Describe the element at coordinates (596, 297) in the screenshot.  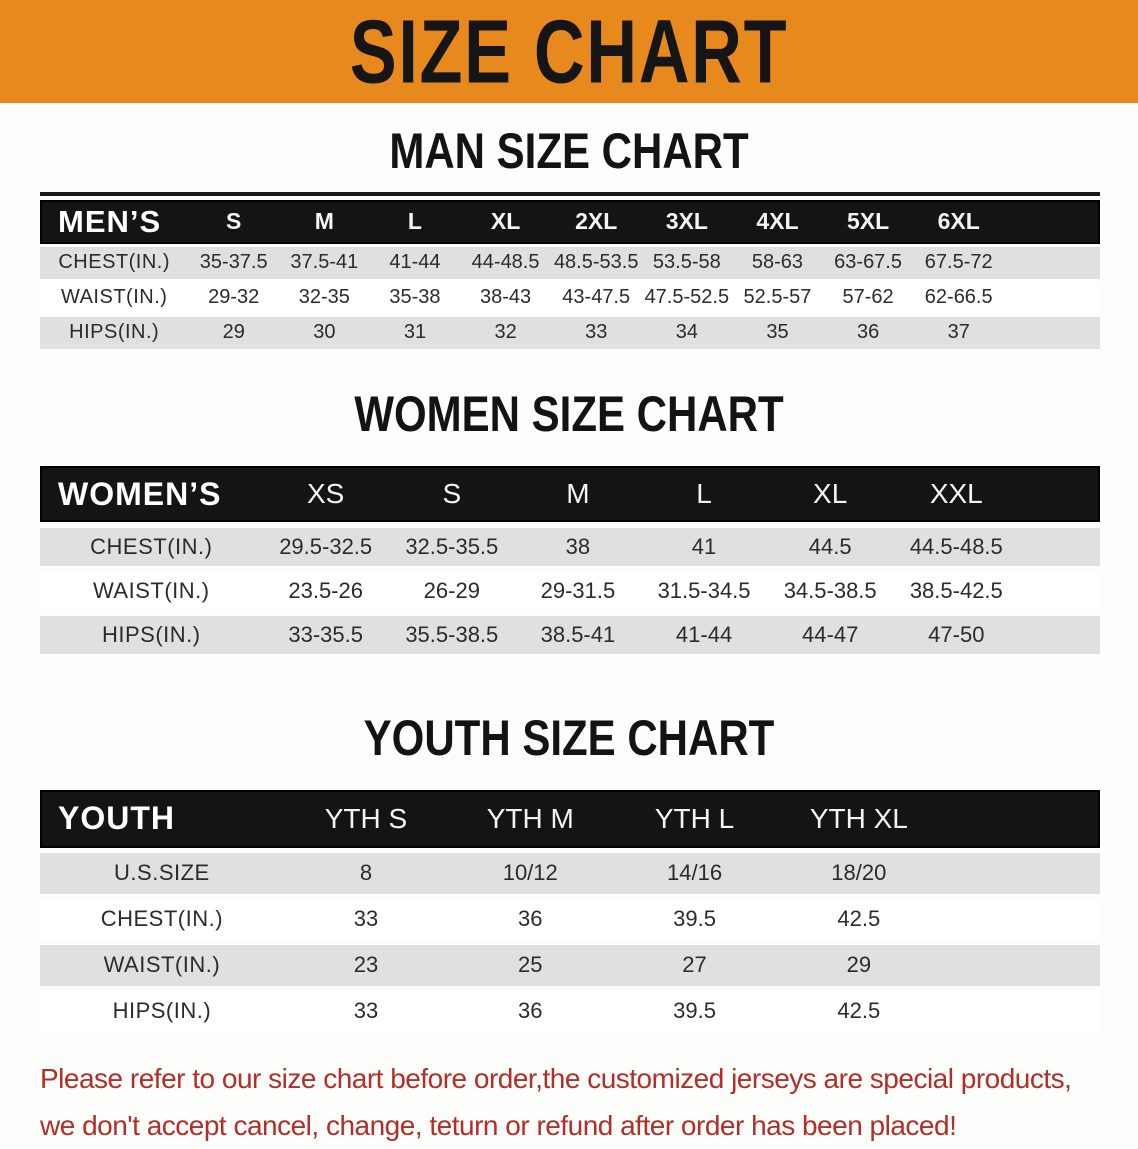
I see `men-cell-1-4: 43-47.5` at that location.